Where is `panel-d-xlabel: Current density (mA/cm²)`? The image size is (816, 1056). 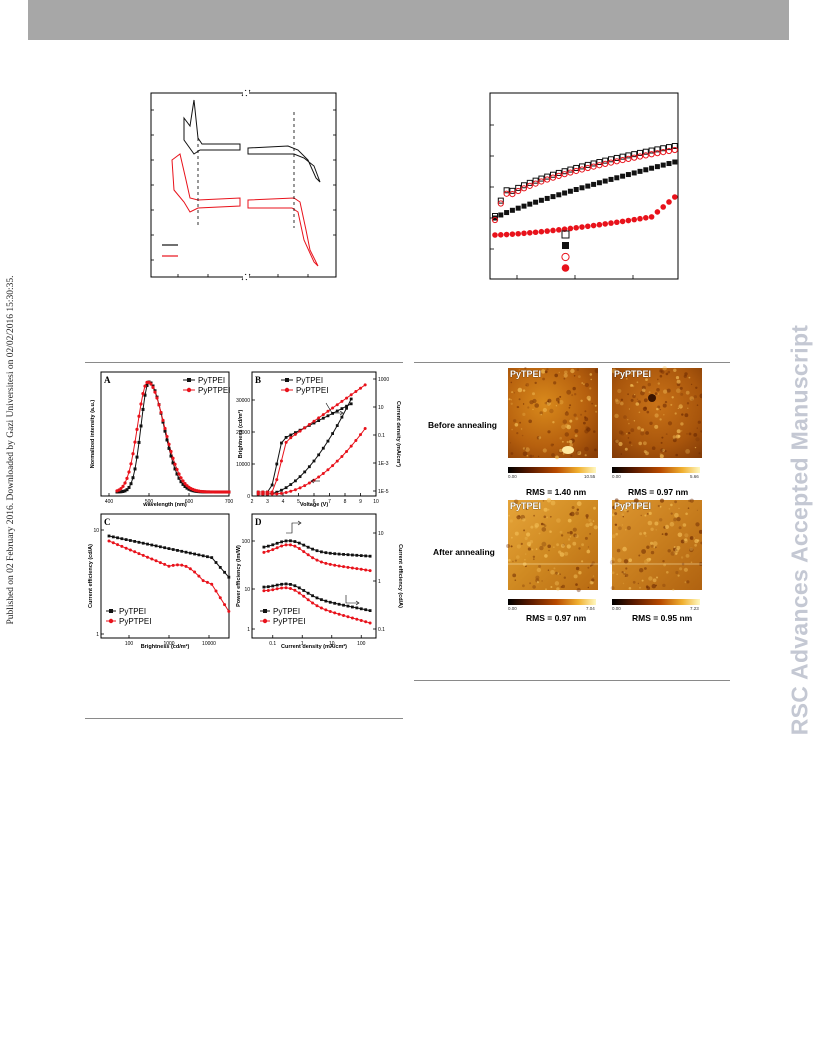 panel-d-xlabel: Current density (mA/cm²) is located at coordinates (314, 646).